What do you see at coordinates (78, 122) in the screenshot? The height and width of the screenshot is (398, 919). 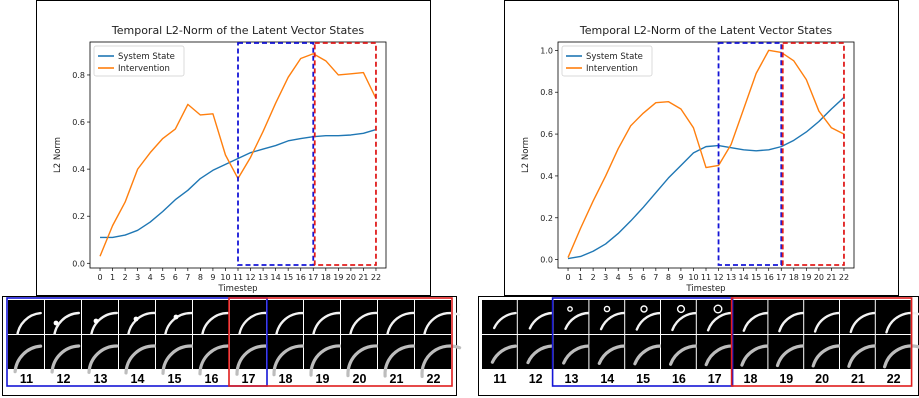 I see `y-tick-label: 0.6` at bounding box center [78, 122].